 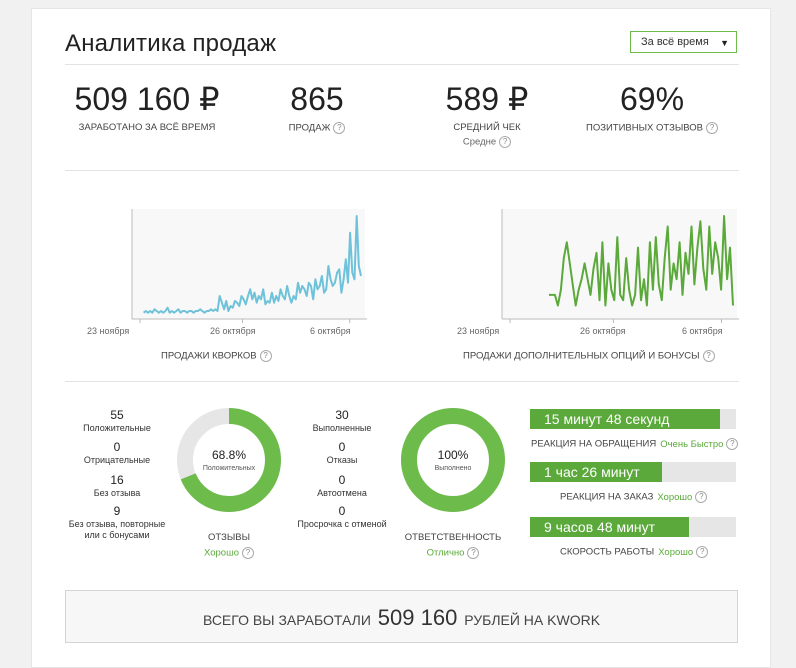 I want to click on reviews-donut-value, so click(x=229, y=460).